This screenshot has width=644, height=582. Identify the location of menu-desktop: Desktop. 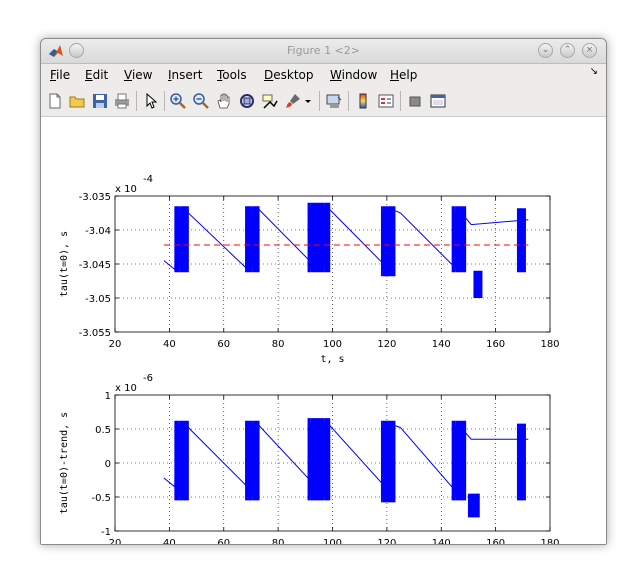
(289, 75).